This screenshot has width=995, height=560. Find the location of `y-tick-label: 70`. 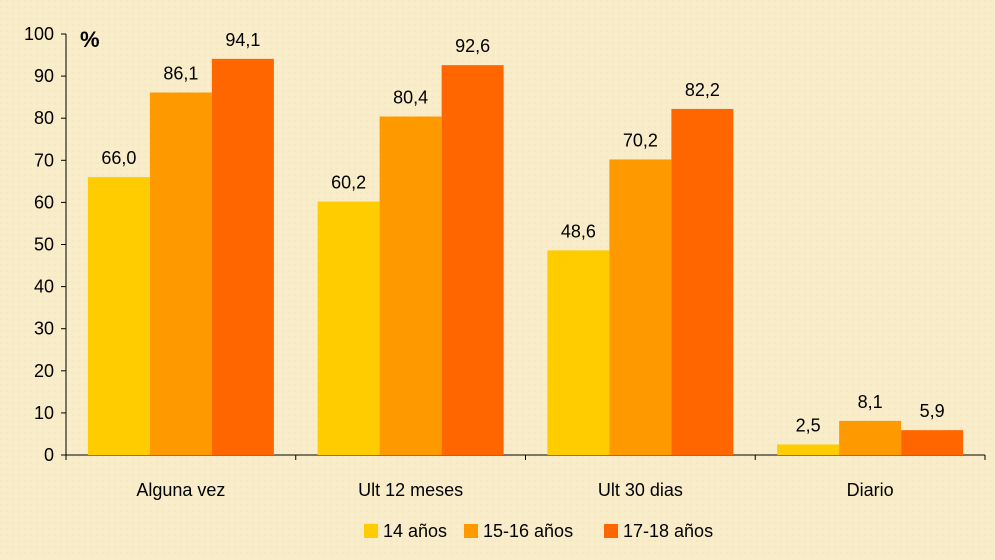

y-tick-label: 70 is located at coordinates (44, 160).